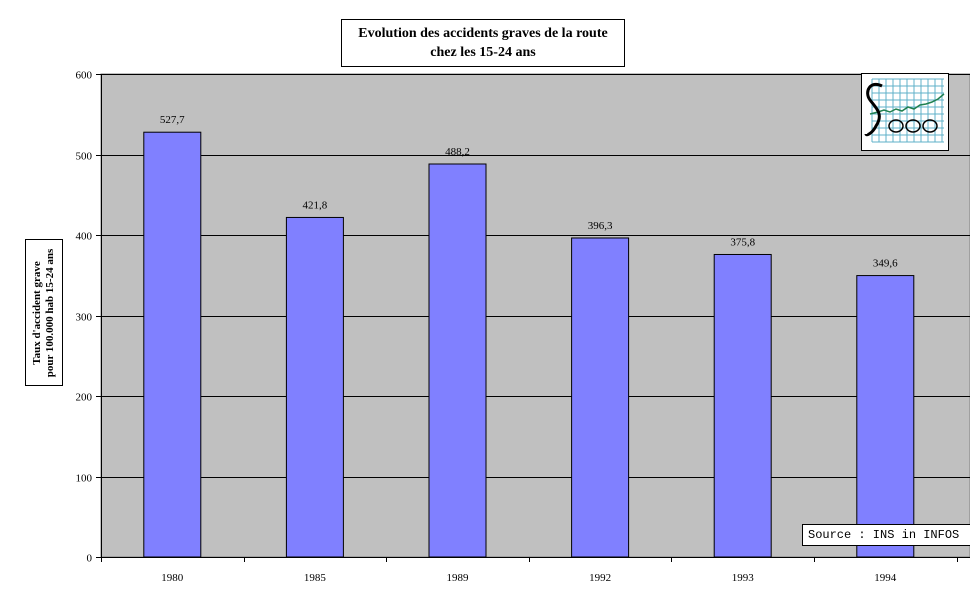 Image resolution: width=970 pixels, height=607 pixels. I want to click on y-tick-label: 100, so click(84, 479).